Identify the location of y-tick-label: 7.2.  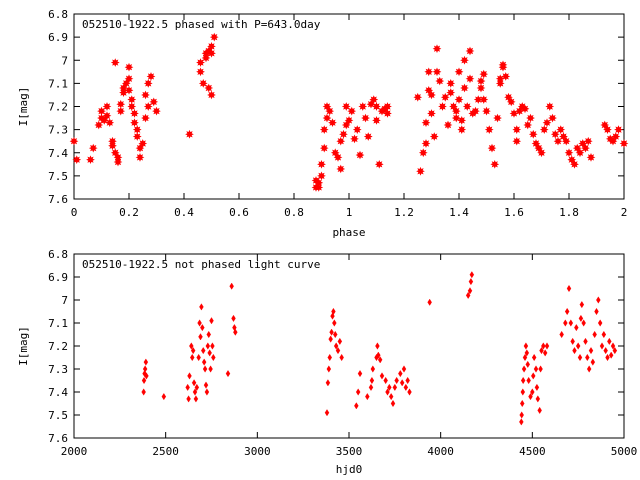
(58, 346).